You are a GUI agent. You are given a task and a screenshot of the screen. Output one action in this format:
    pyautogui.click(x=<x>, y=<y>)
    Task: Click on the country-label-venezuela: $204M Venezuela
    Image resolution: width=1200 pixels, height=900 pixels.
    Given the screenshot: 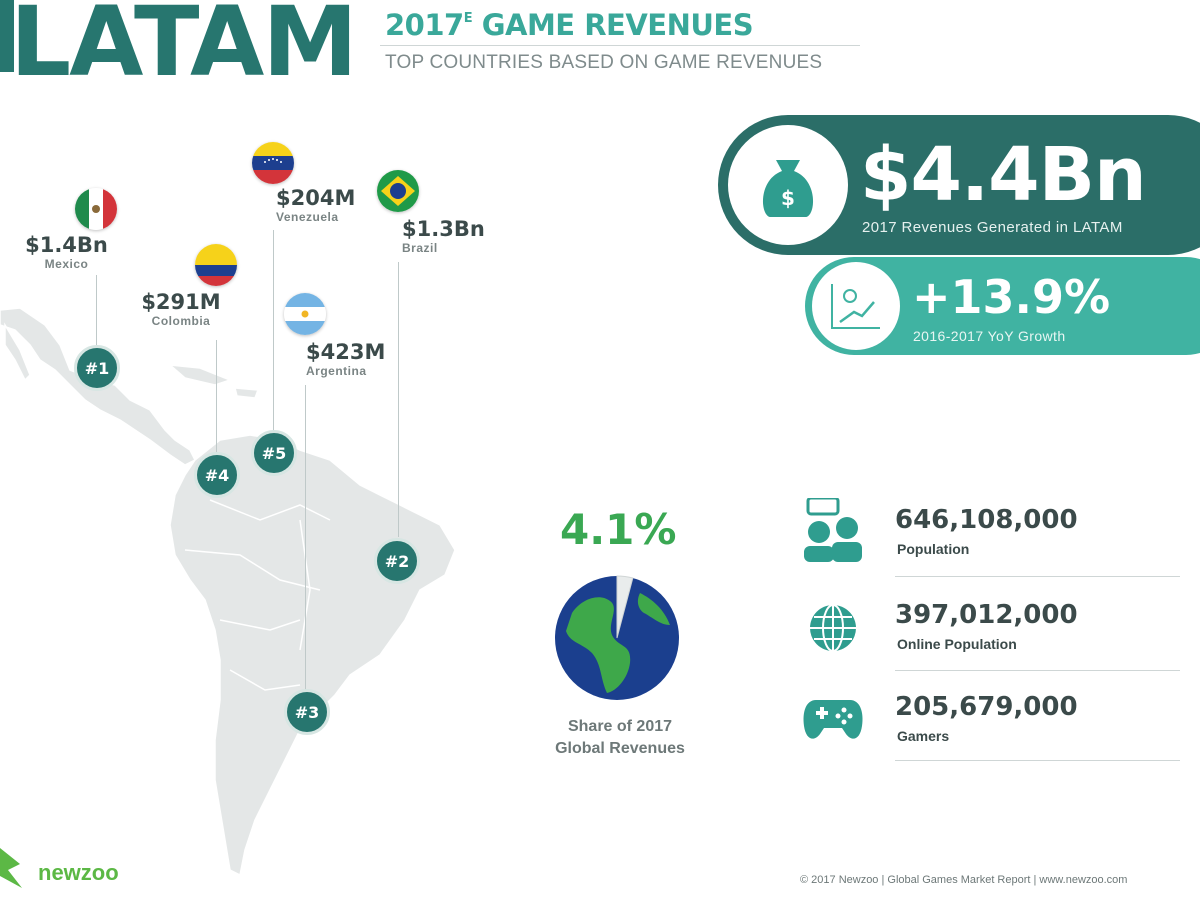 What is the action you would take?
    pyautogui.click(x=326, y=205)
    